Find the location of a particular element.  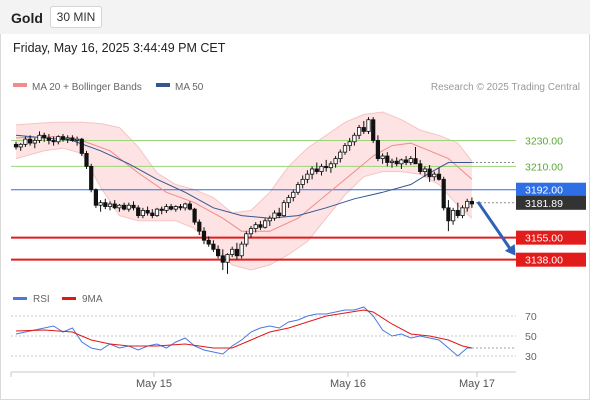

x-tick-label: May 17 is located at coordinates (477, 384).